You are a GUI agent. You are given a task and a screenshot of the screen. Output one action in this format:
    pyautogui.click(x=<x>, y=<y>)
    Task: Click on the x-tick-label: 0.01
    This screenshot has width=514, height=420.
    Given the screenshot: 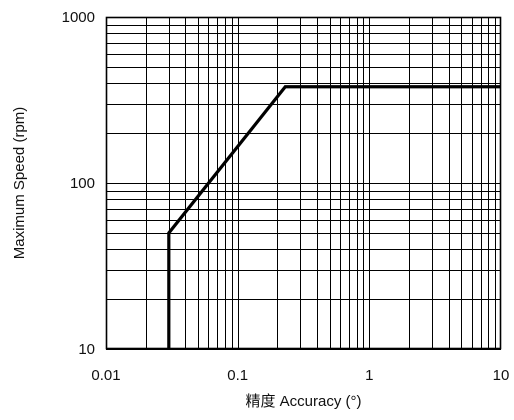 What is the action you would take?
    pyautogui.click(x=105, y=375)
    